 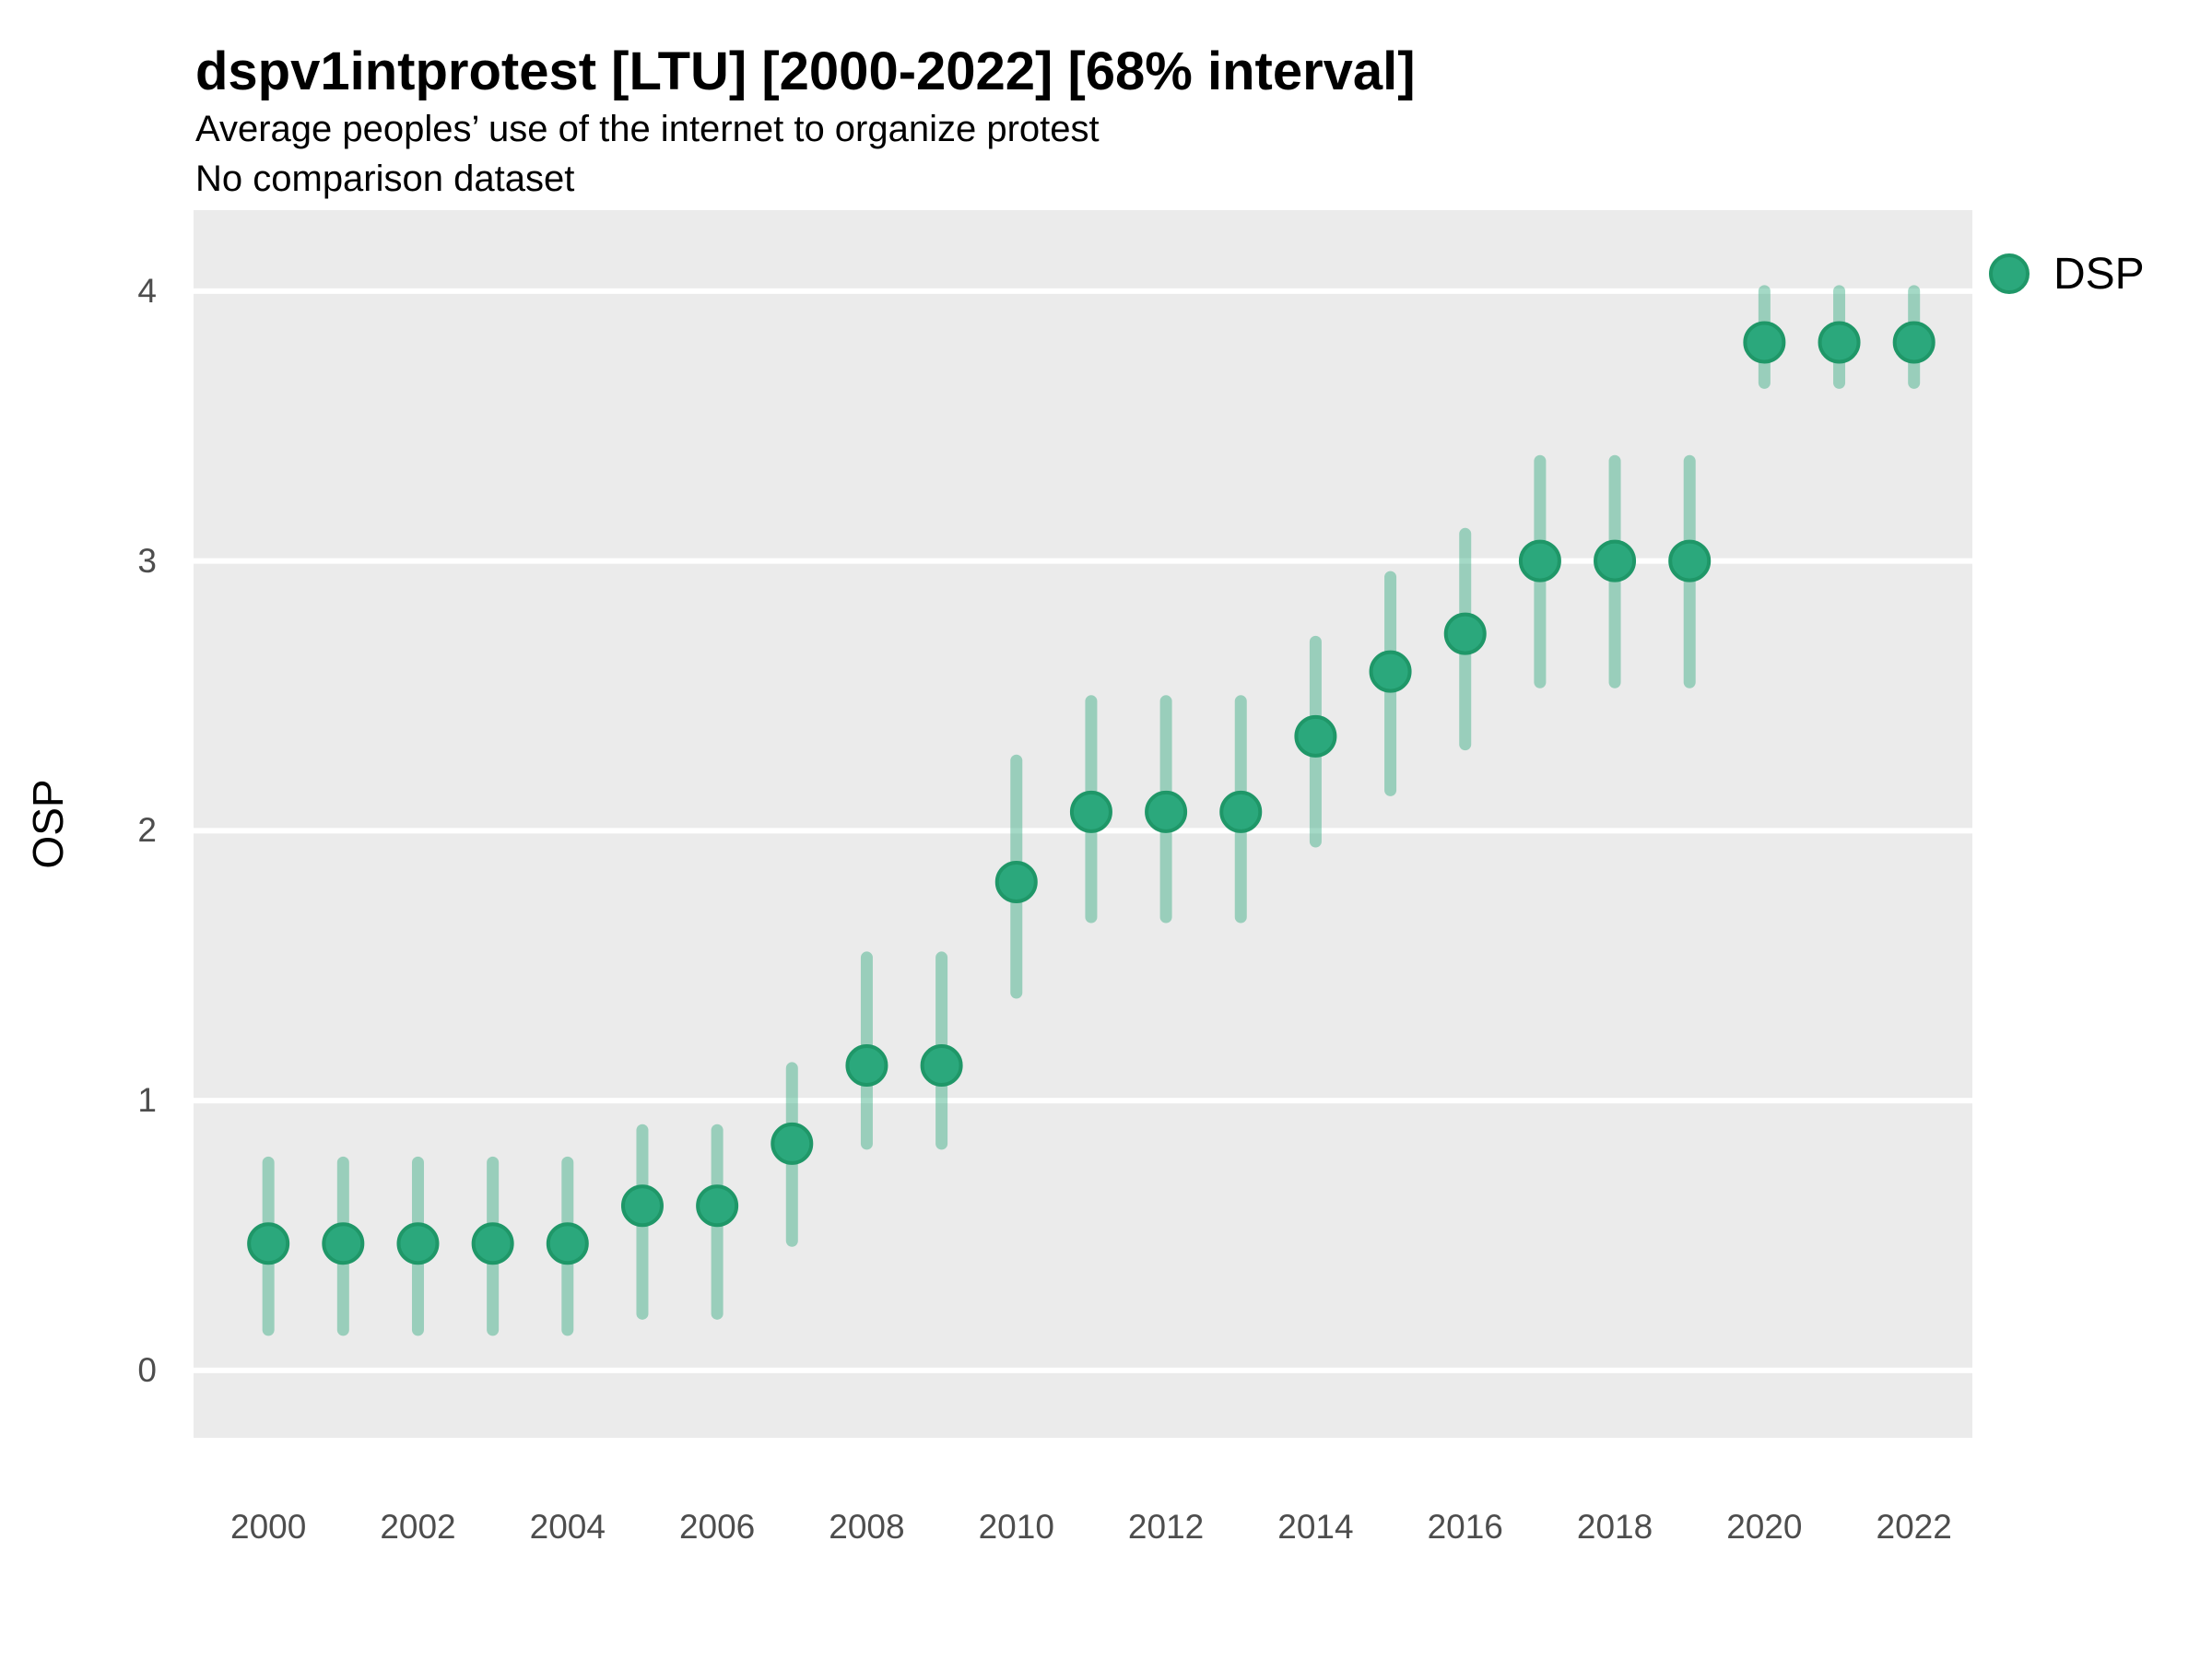 I want to click on x-tick-label-2014: 2014, so click(x=1315, y=1527).